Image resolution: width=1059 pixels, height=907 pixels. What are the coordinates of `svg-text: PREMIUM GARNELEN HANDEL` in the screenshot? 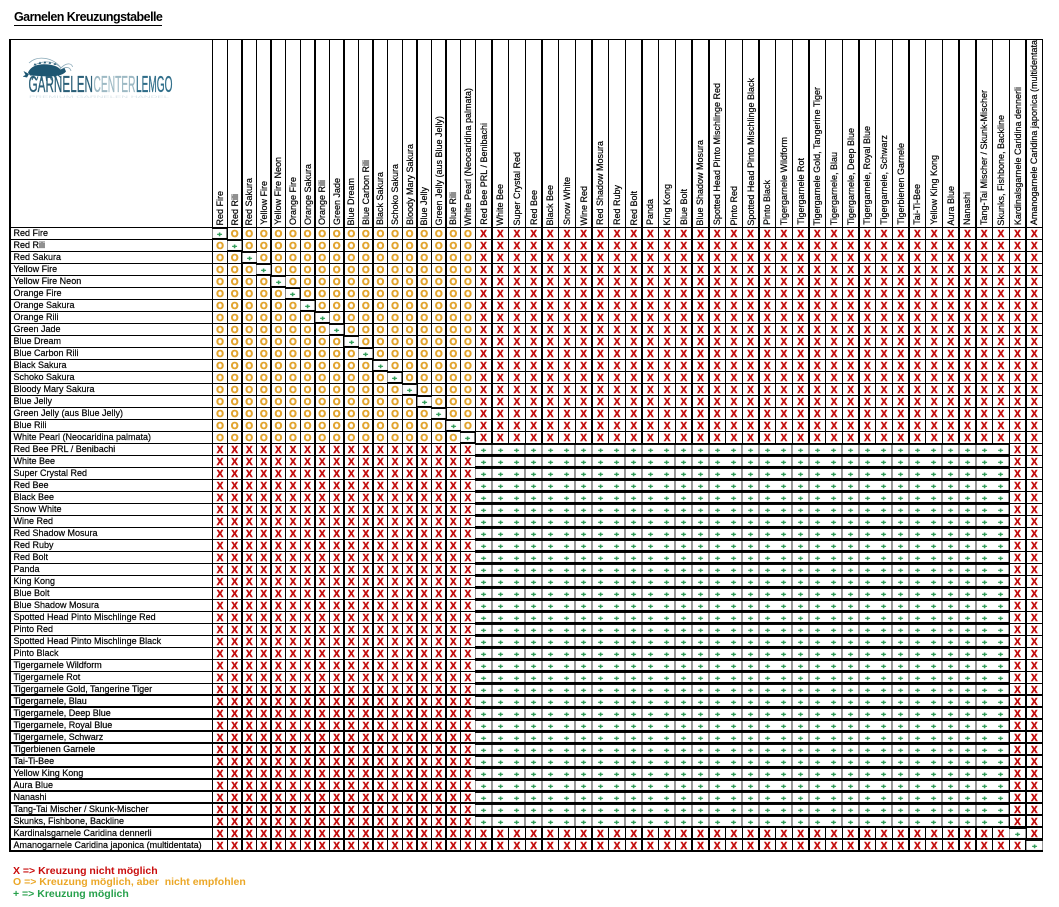 It's located at (99, 96).